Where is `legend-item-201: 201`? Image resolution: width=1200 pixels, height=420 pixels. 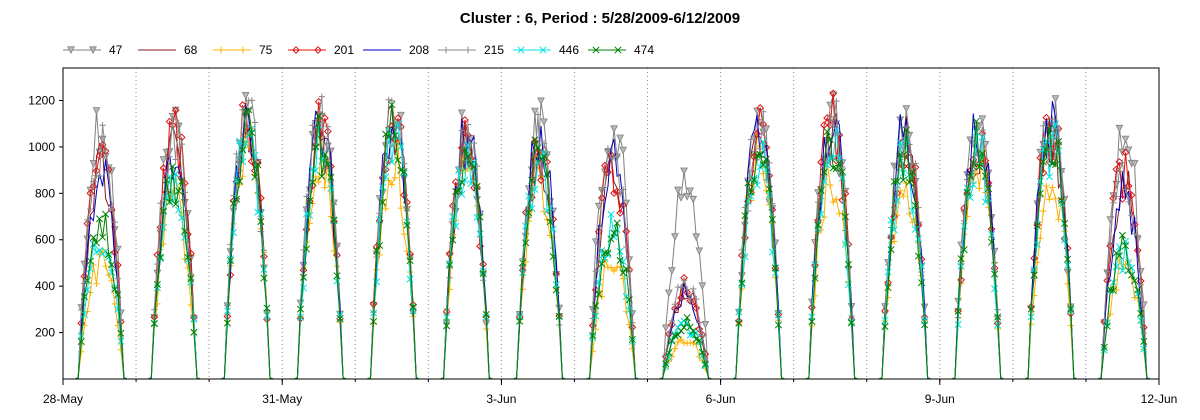 legend-item-201: 201 is located at coordinates (321, 50).